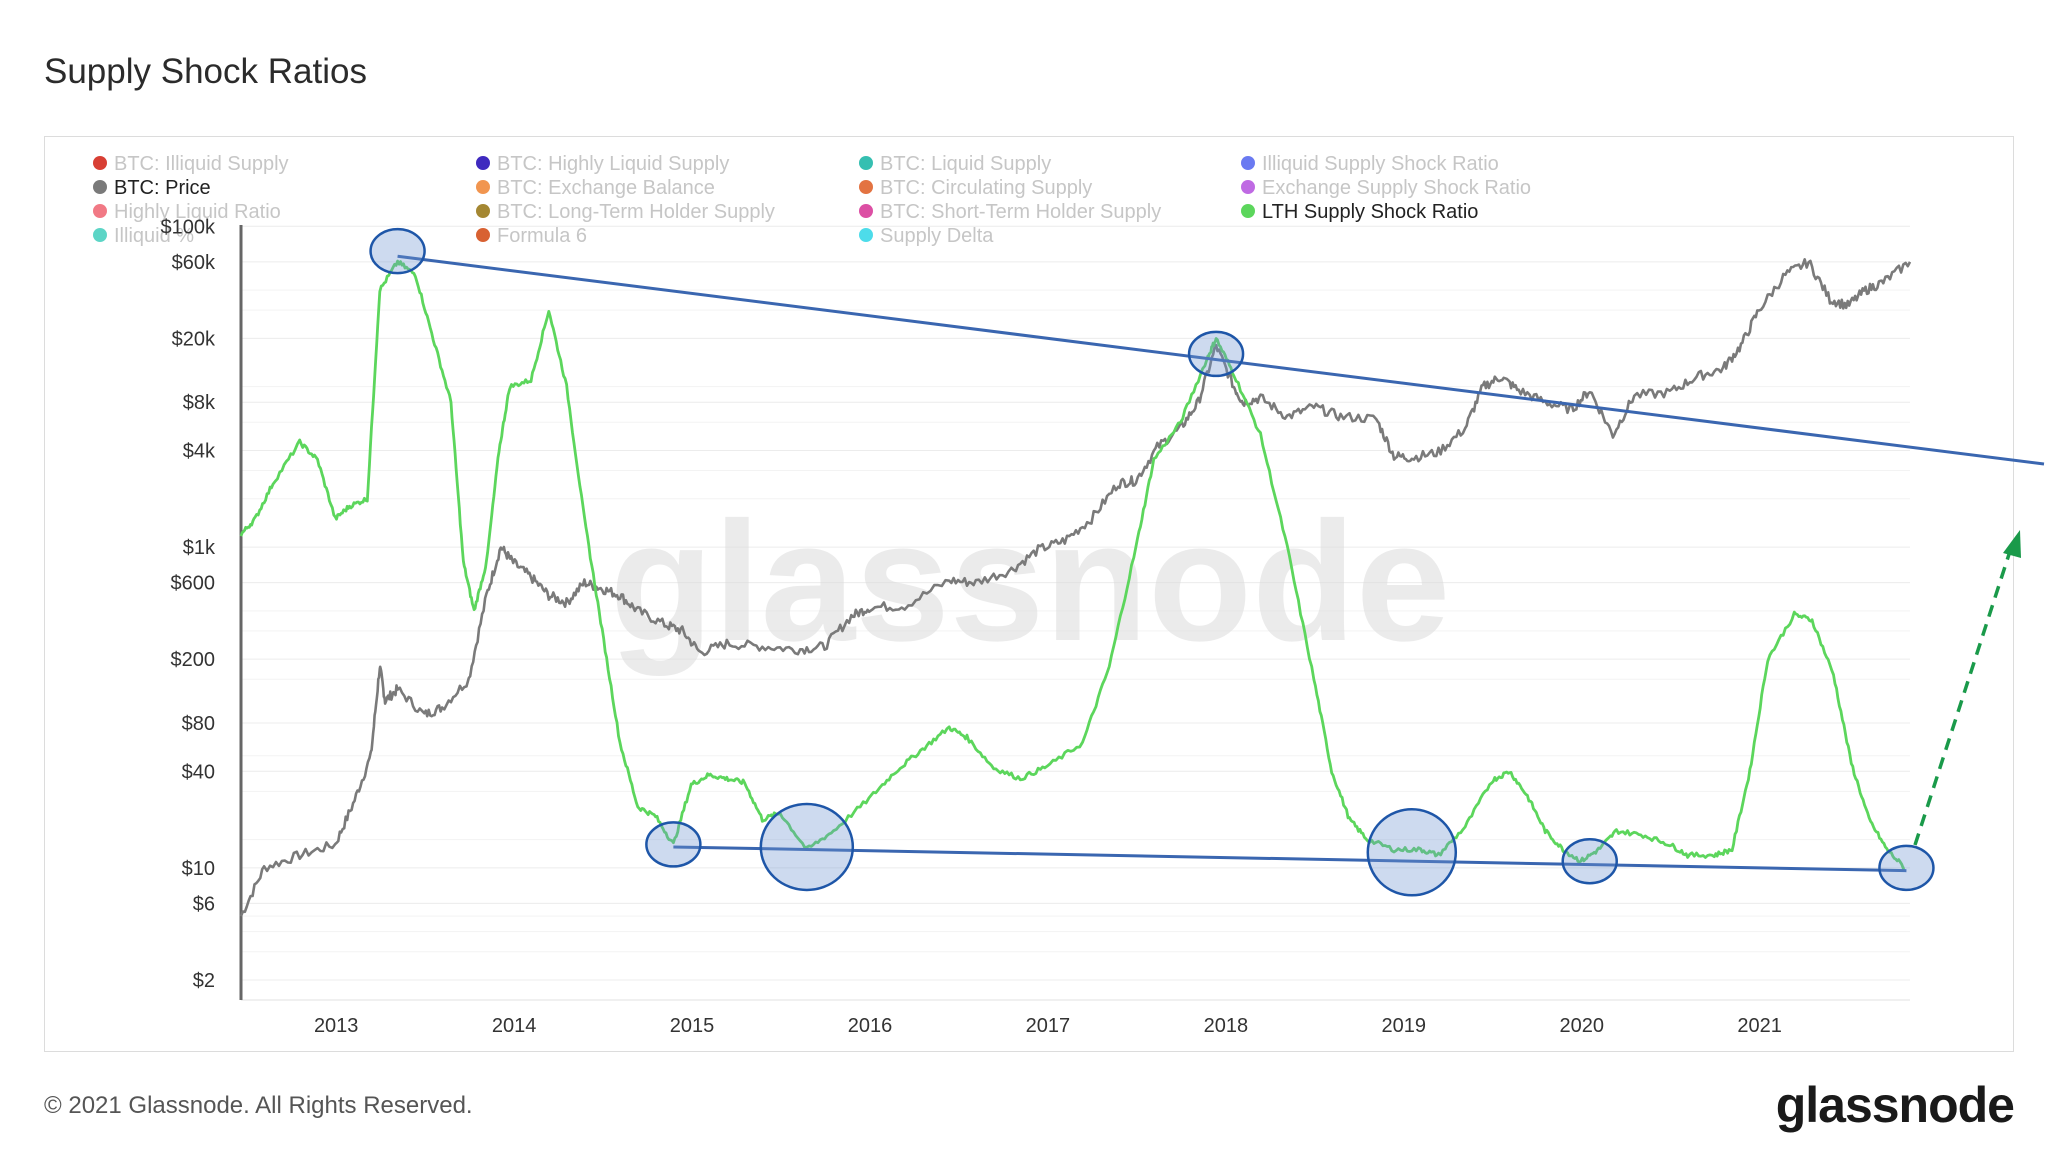 This screenshot has height=1152, width=2048. Describe the element at coordinates (1963, 695) in the screenshot. I see `projection-arrow` at that location.